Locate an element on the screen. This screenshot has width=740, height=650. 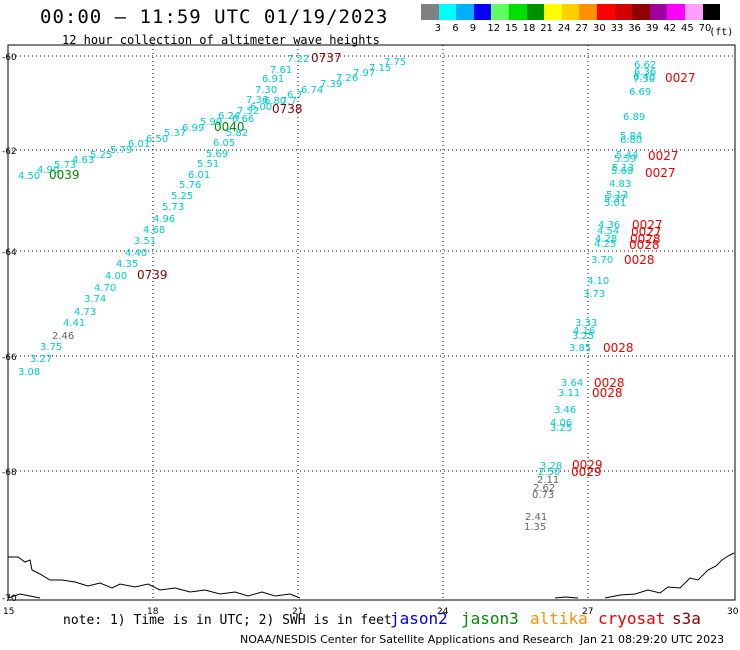
wave-height-label: 5.82 is located at coordinates (237, 133).